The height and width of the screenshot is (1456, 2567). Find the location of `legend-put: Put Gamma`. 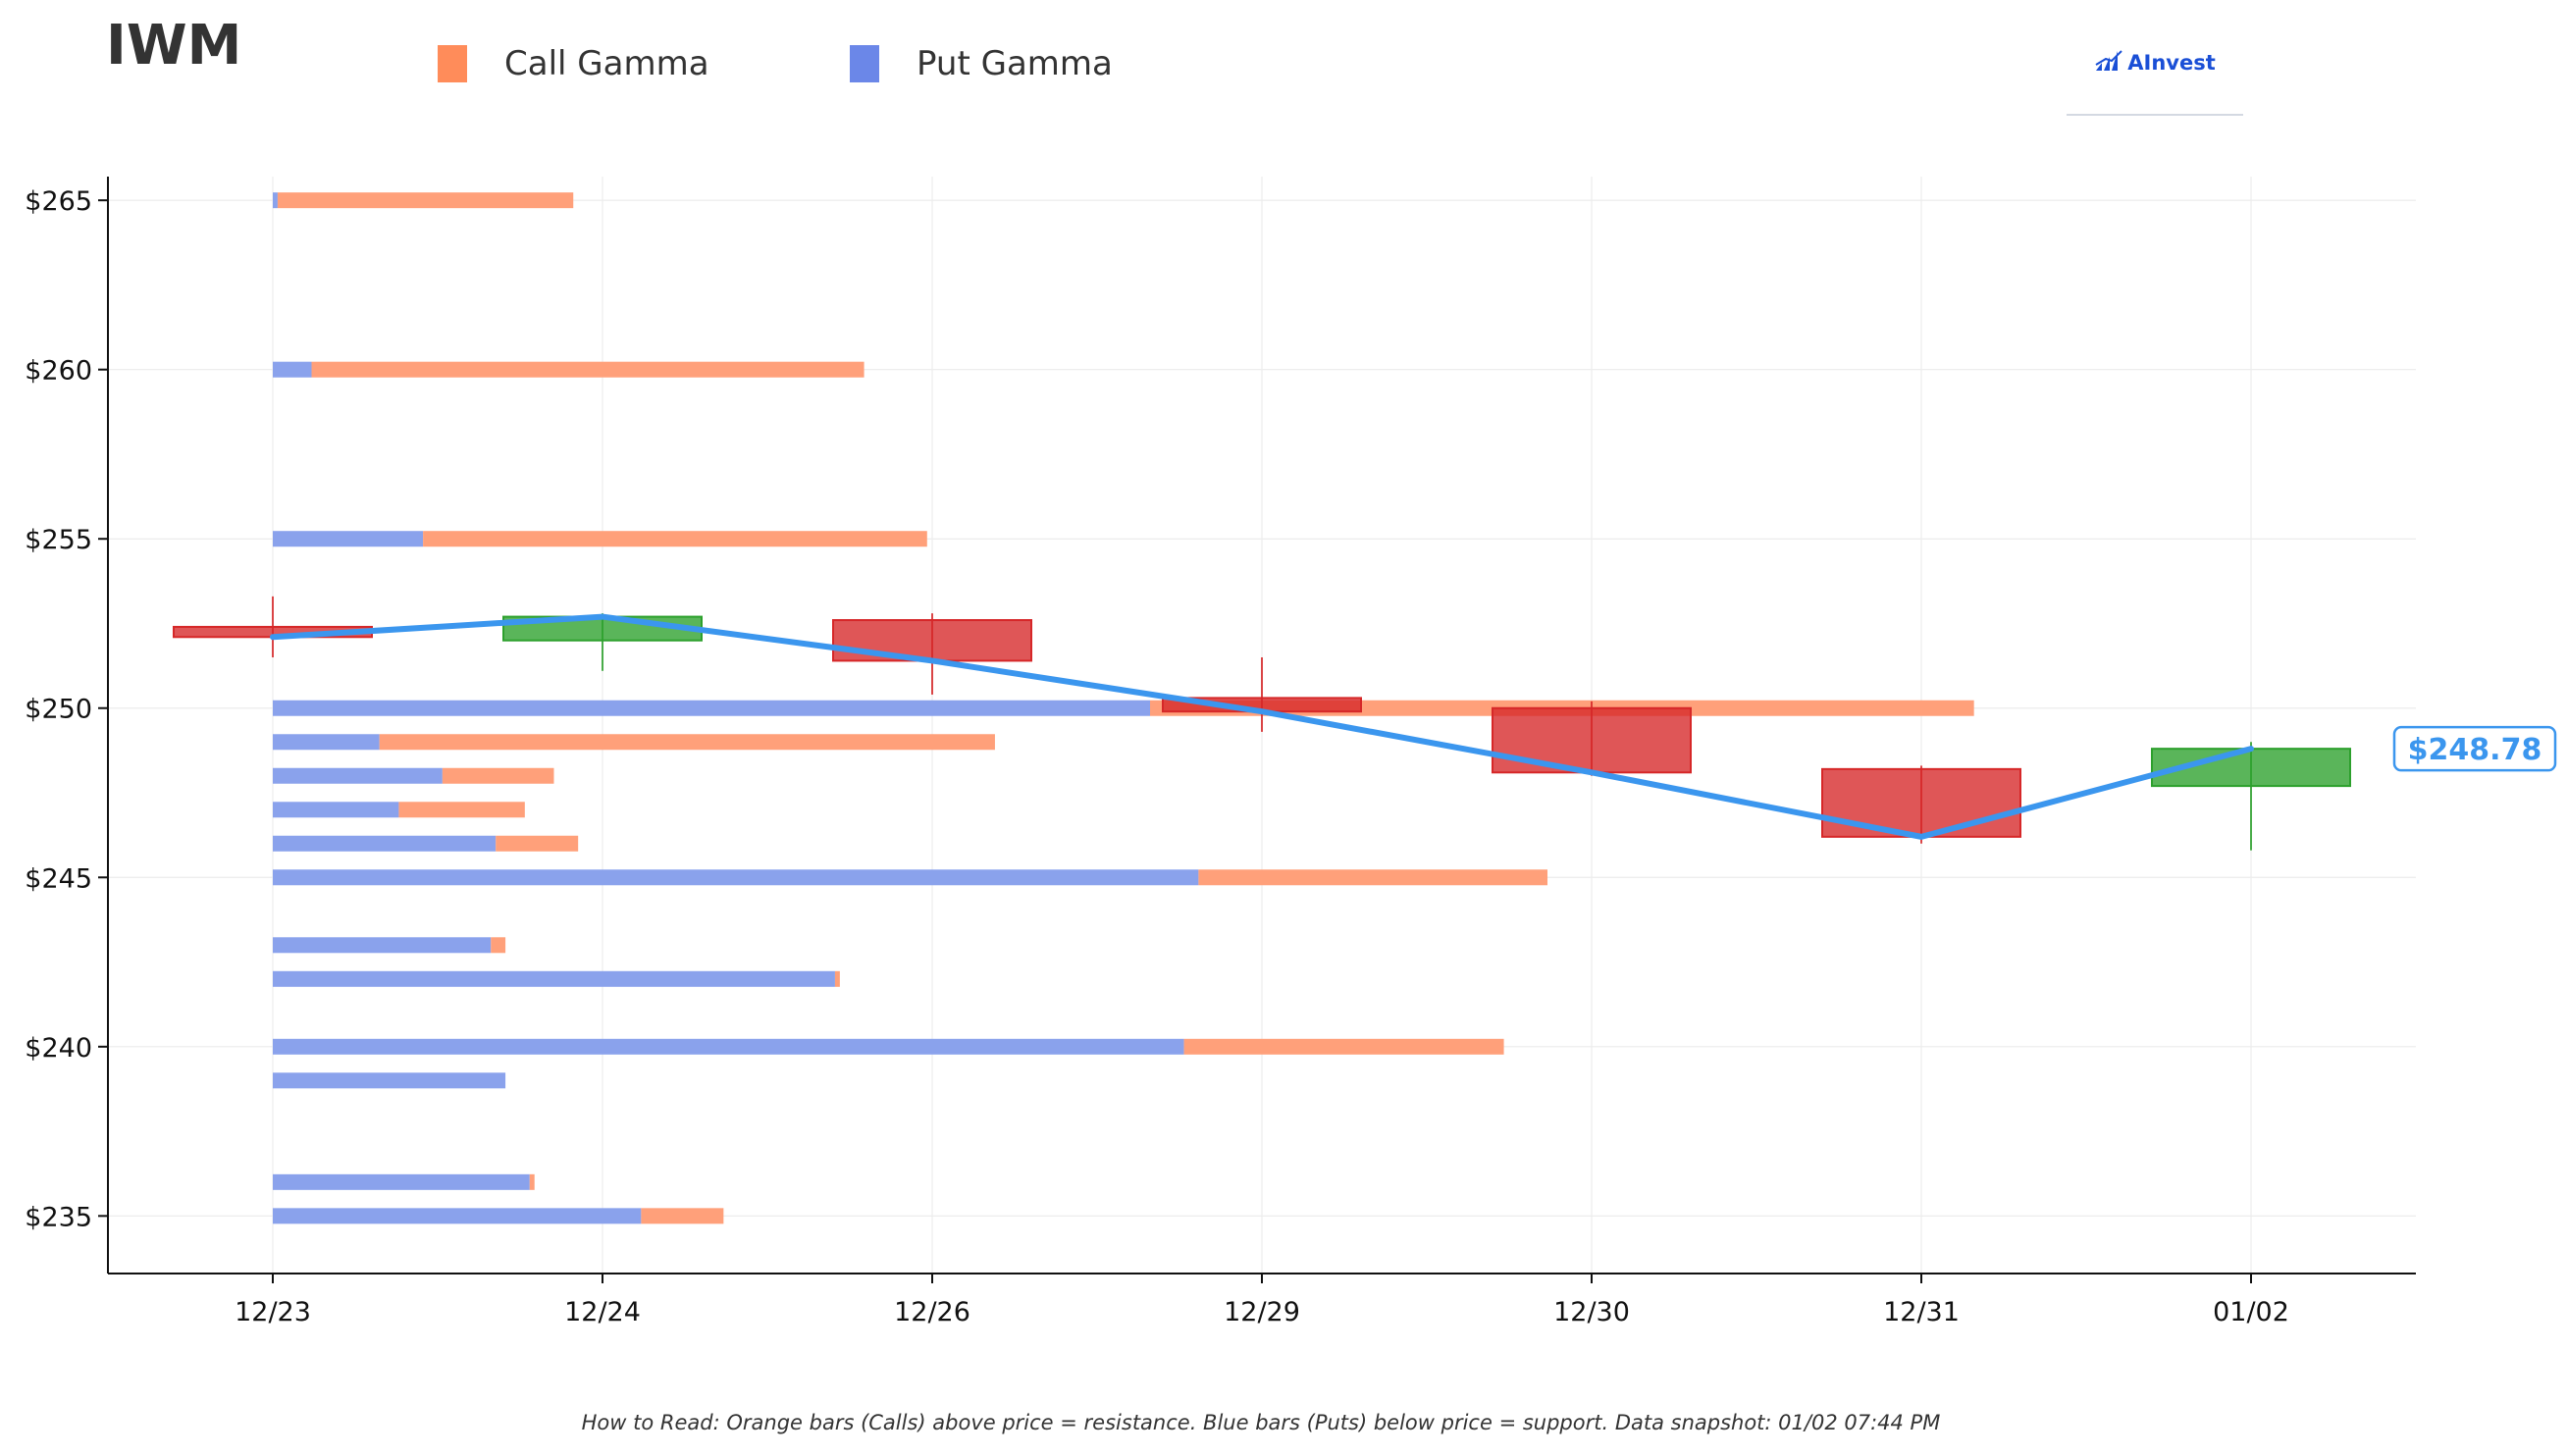

legend-put: Put Gamma is located at coordinates (981, 63).